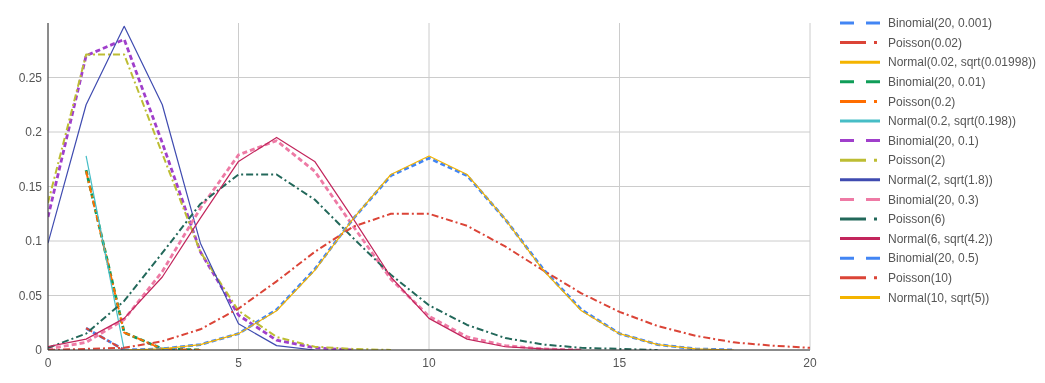 The image size is (1045, 383). I want to click on legend-label: Poisson(6), so click(917, 219).